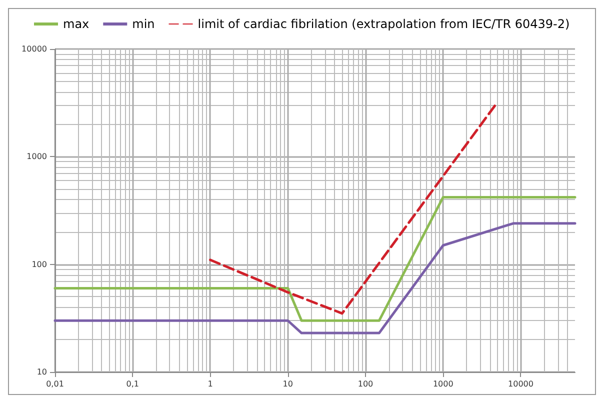  Describe the element at coordinates (34, 49) in the screenshot. I see `y-tick-label: 10000` at that location.